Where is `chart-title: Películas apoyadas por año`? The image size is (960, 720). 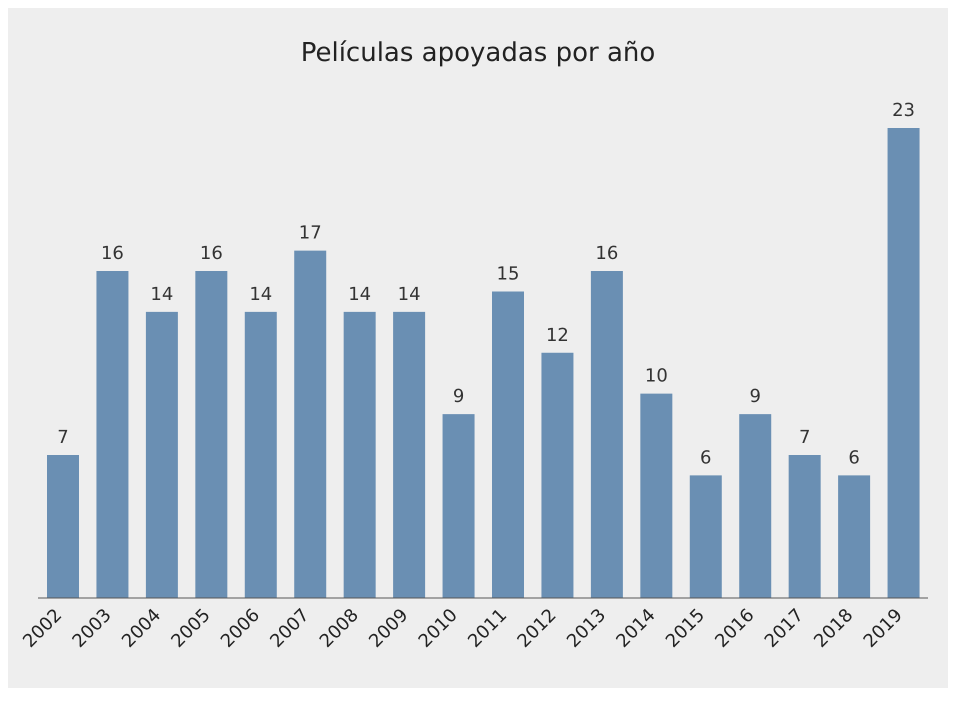 chart-title: Películas apoyadas por año is located at coordinates (478, 52).